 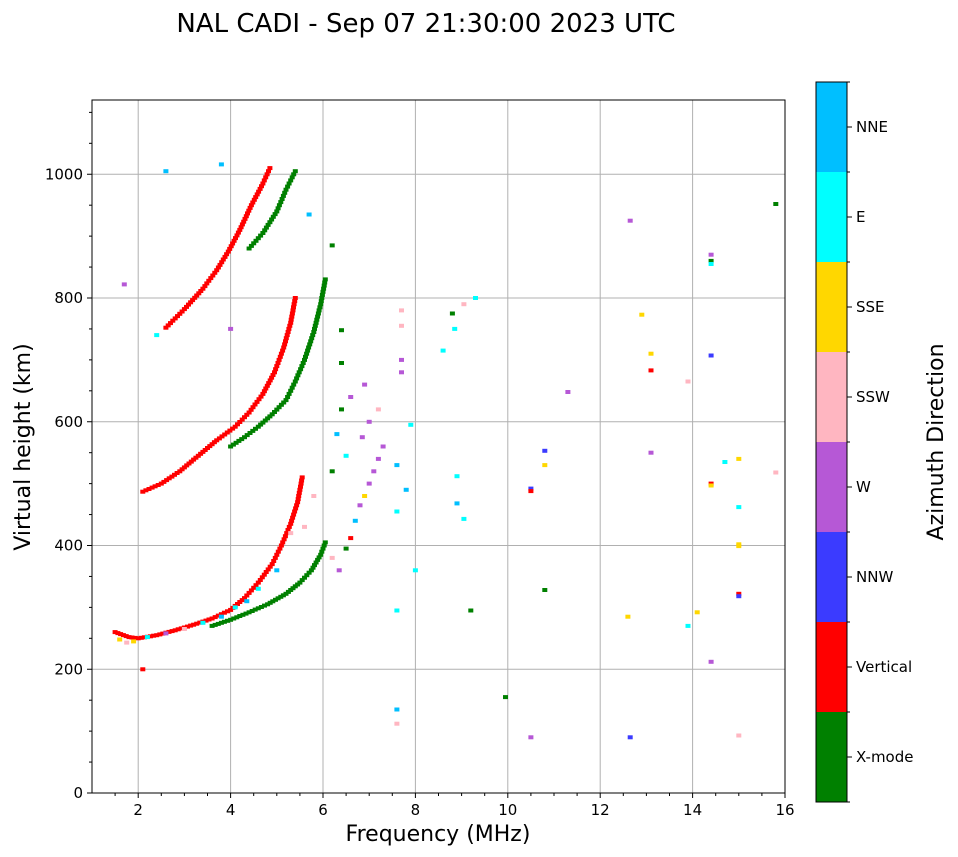 What do you see at coordinates (68, 298) in the screenshot?
I see `y-tick-label: 800` at bounding box center [68, 298].